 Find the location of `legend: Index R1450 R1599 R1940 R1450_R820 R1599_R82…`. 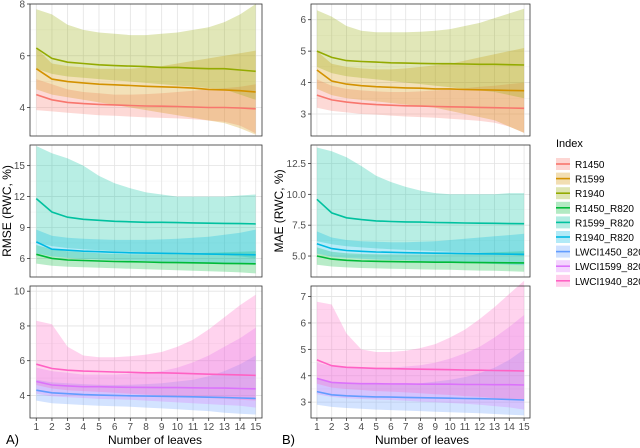

legend: Index R1450 R1599 R1940 R1450_R820 R1599_R82… is located at coordinates (598, 213).